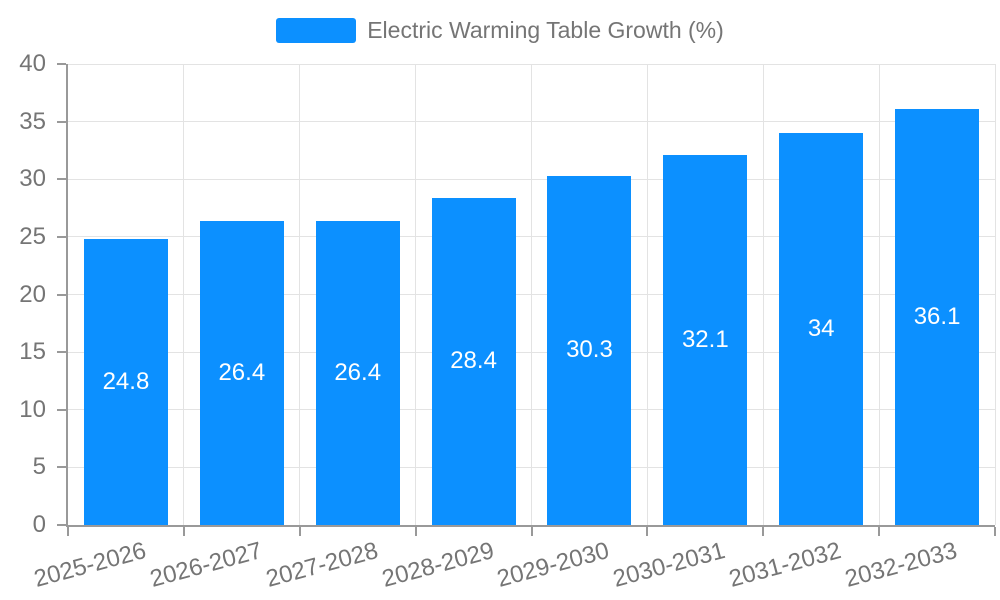 The height and width of the screenshot is (600, 1000). Describe the element at coordinates (205, 565) in the screenshot. I see `x-axis-category-label: 2026-2027` at that location.